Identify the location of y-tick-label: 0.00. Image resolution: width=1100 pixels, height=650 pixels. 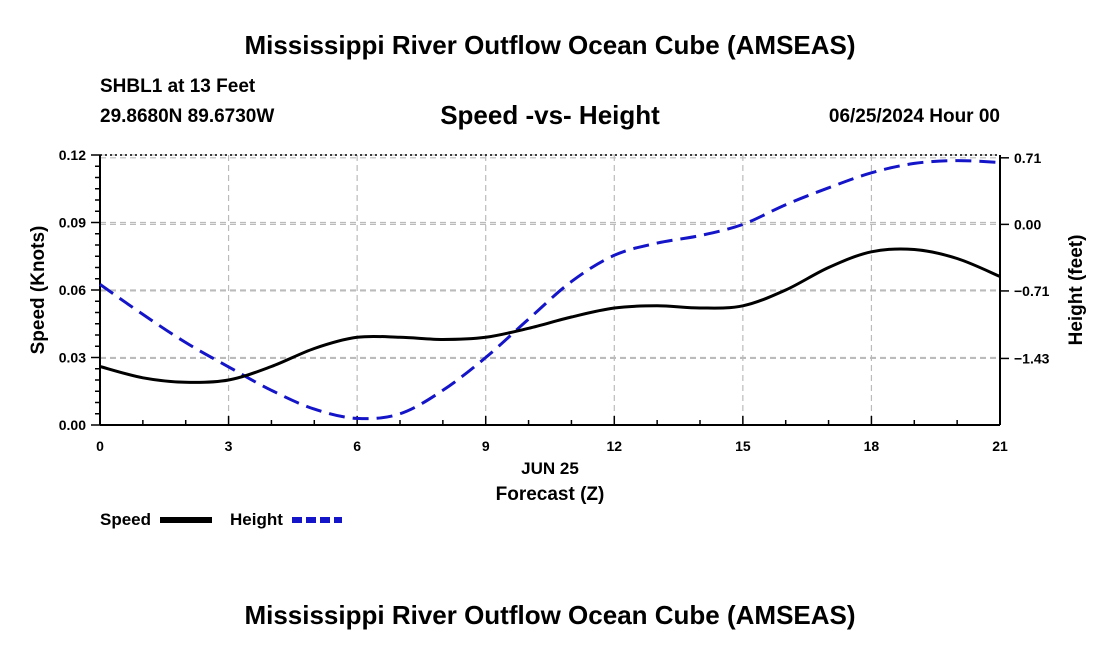
(72, 425).